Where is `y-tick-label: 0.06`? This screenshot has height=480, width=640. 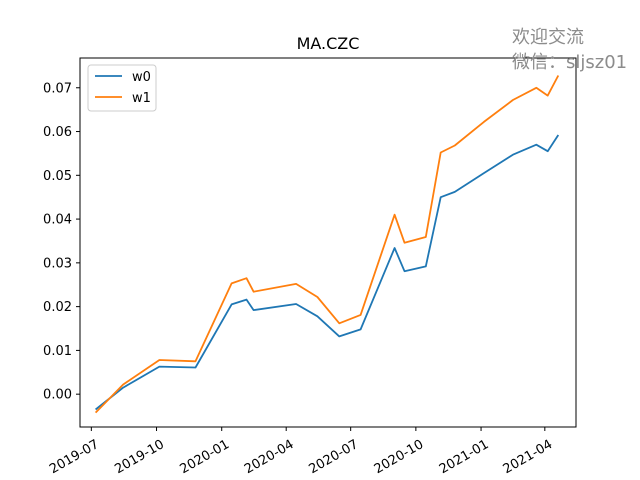
y-tick-label: 0.06 is located at coordinates (57, 132).